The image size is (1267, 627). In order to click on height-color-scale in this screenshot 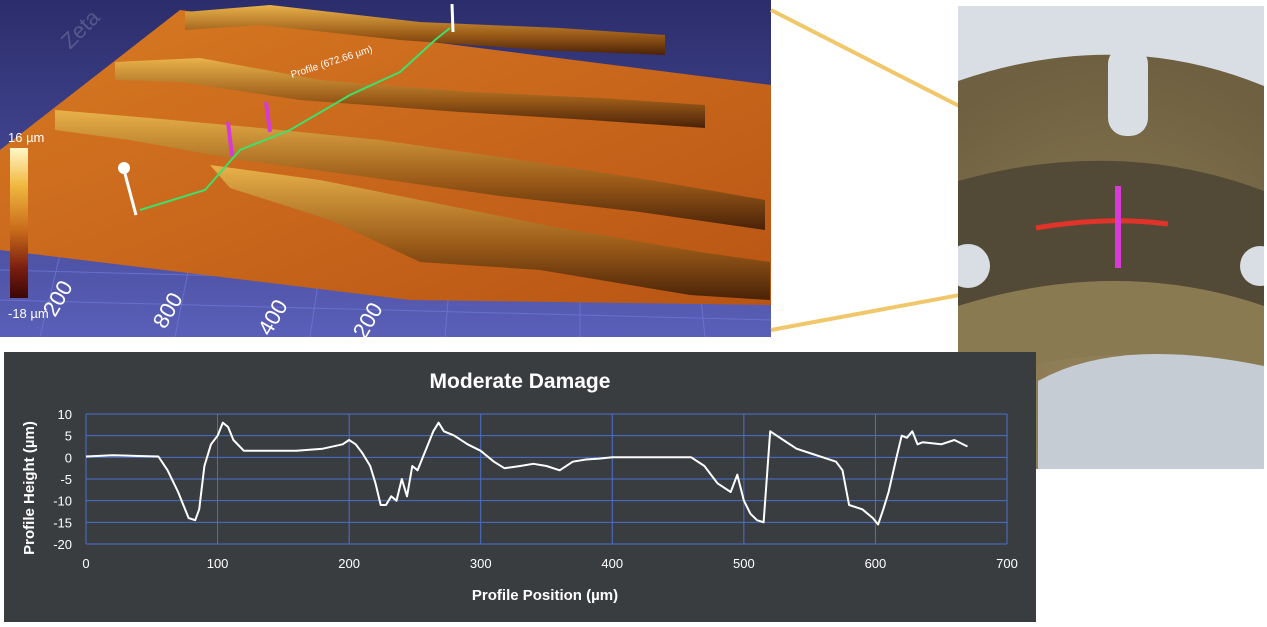, I will do `click(19, 223)`.